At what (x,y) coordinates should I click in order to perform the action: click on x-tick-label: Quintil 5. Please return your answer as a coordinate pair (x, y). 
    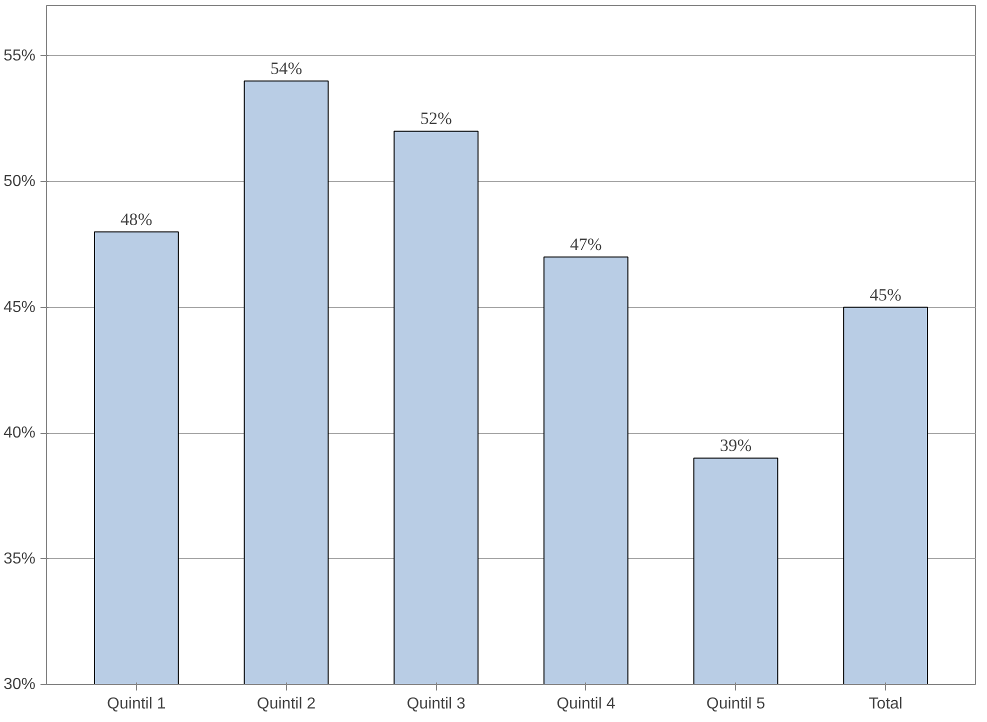
    Looking at the image, I should click on (736, 704).